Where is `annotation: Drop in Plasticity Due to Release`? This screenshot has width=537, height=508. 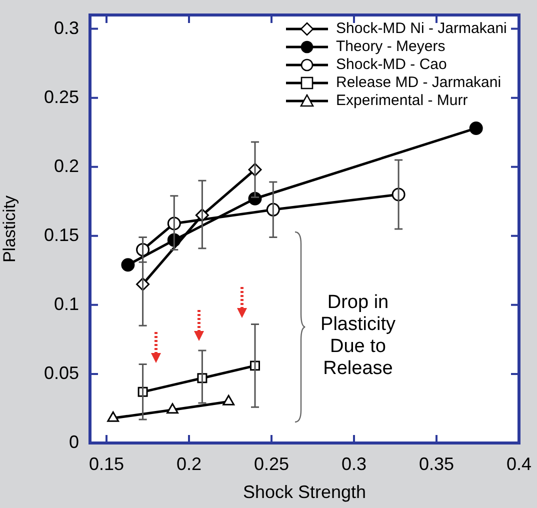
annotation: Drop in Plasticity Due to Release is located at coordinates (358, 336).